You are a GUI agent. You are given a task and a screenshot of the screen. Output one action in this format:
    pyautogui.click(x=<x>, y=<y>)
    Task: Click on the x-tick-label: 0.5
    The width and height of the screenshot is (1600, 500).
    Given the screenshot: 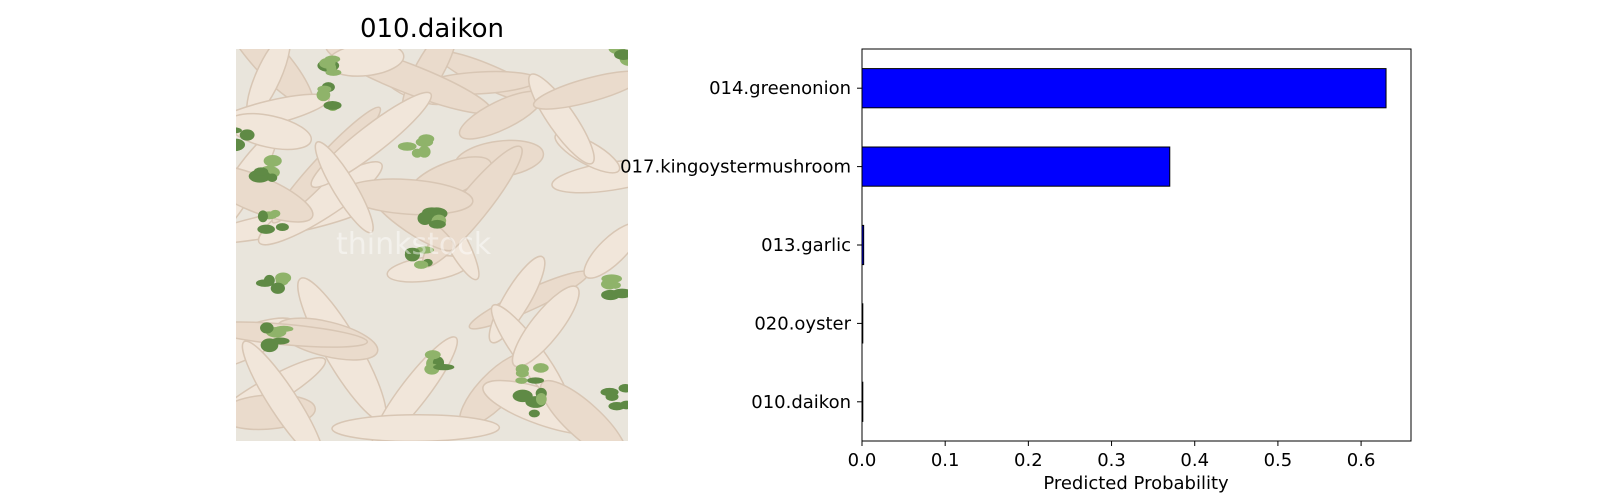 What is the action you would take?
    pyautogui.click(x=1278, y=460)
    